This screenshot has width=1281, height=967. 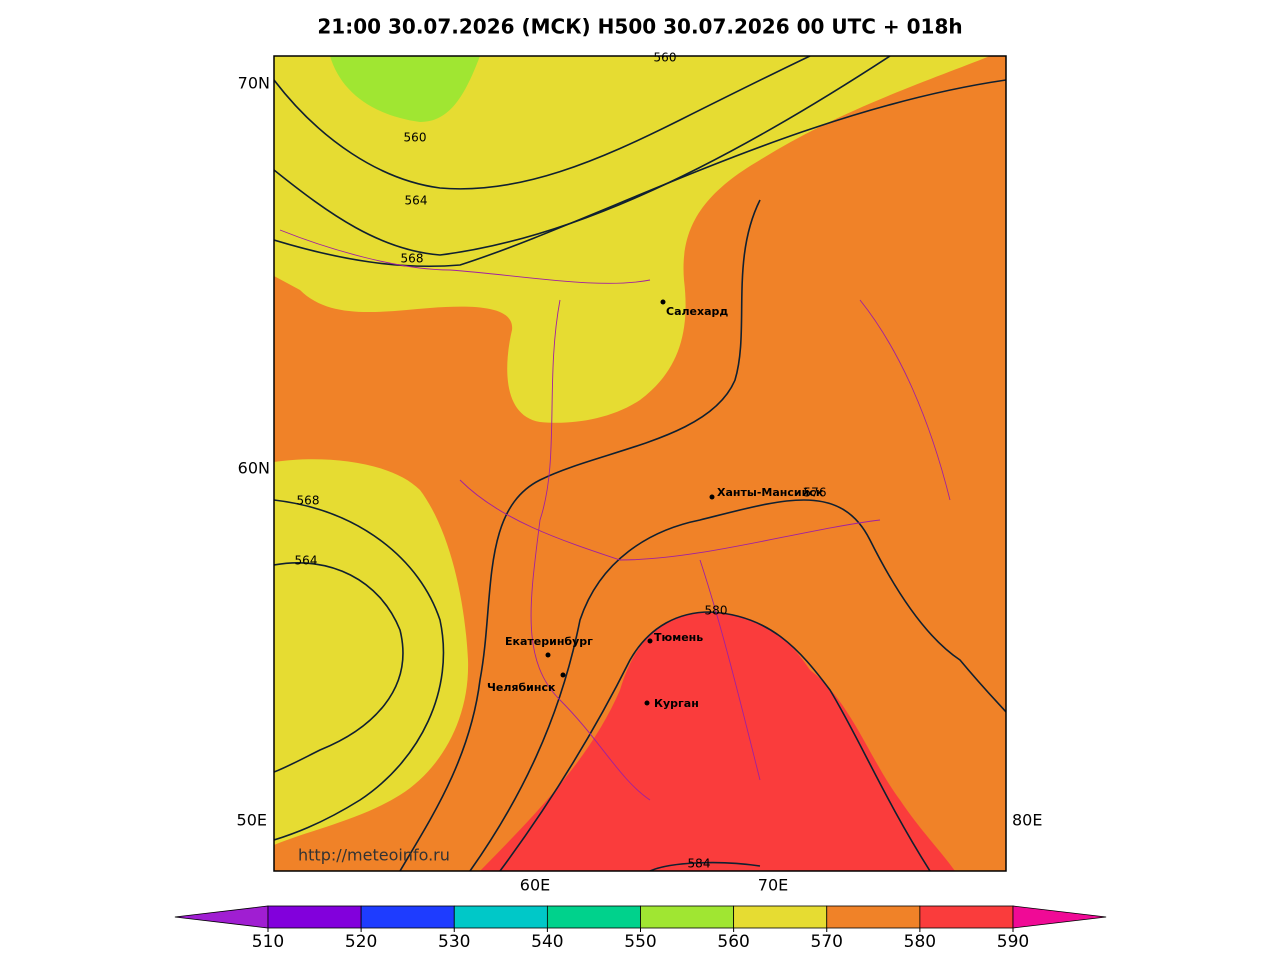 What do you see at coordinates (920, 942) in the screenshot?
I see `colorbar-tick-label: 580` at bounding box center [920, 942].